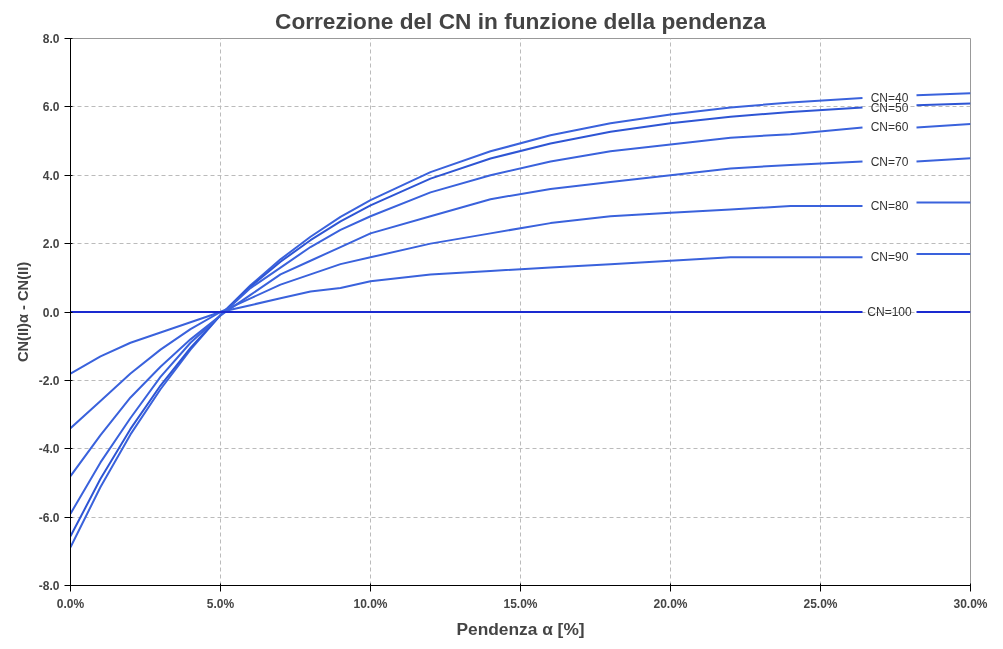 The width and height of the screenshot is (1003, 649). I want to click on series-label: CN=90, so click(889, 257).